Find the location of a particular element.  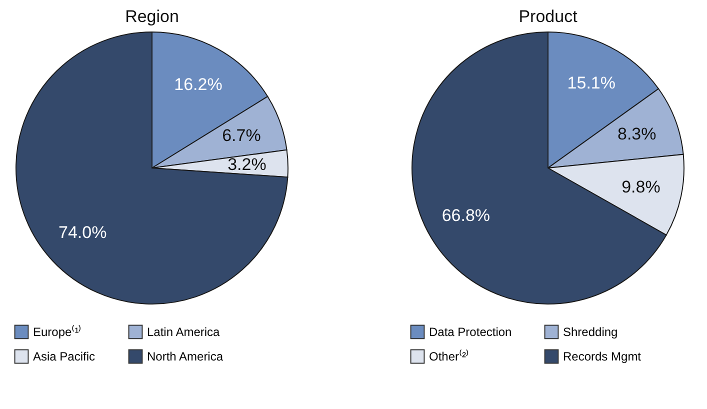

chart-title: Region is located at coordinates (152, 16).